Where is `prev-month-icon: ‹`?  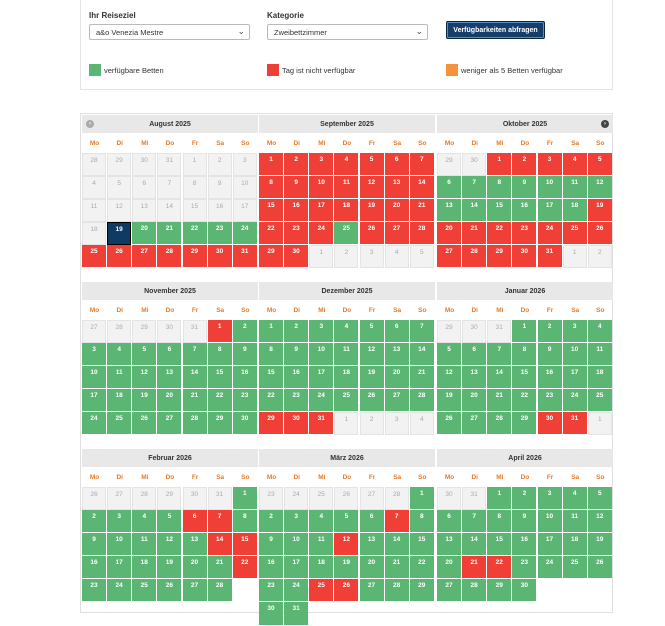
prev-month-icon: ‹ is located at coordinates (90, 124).